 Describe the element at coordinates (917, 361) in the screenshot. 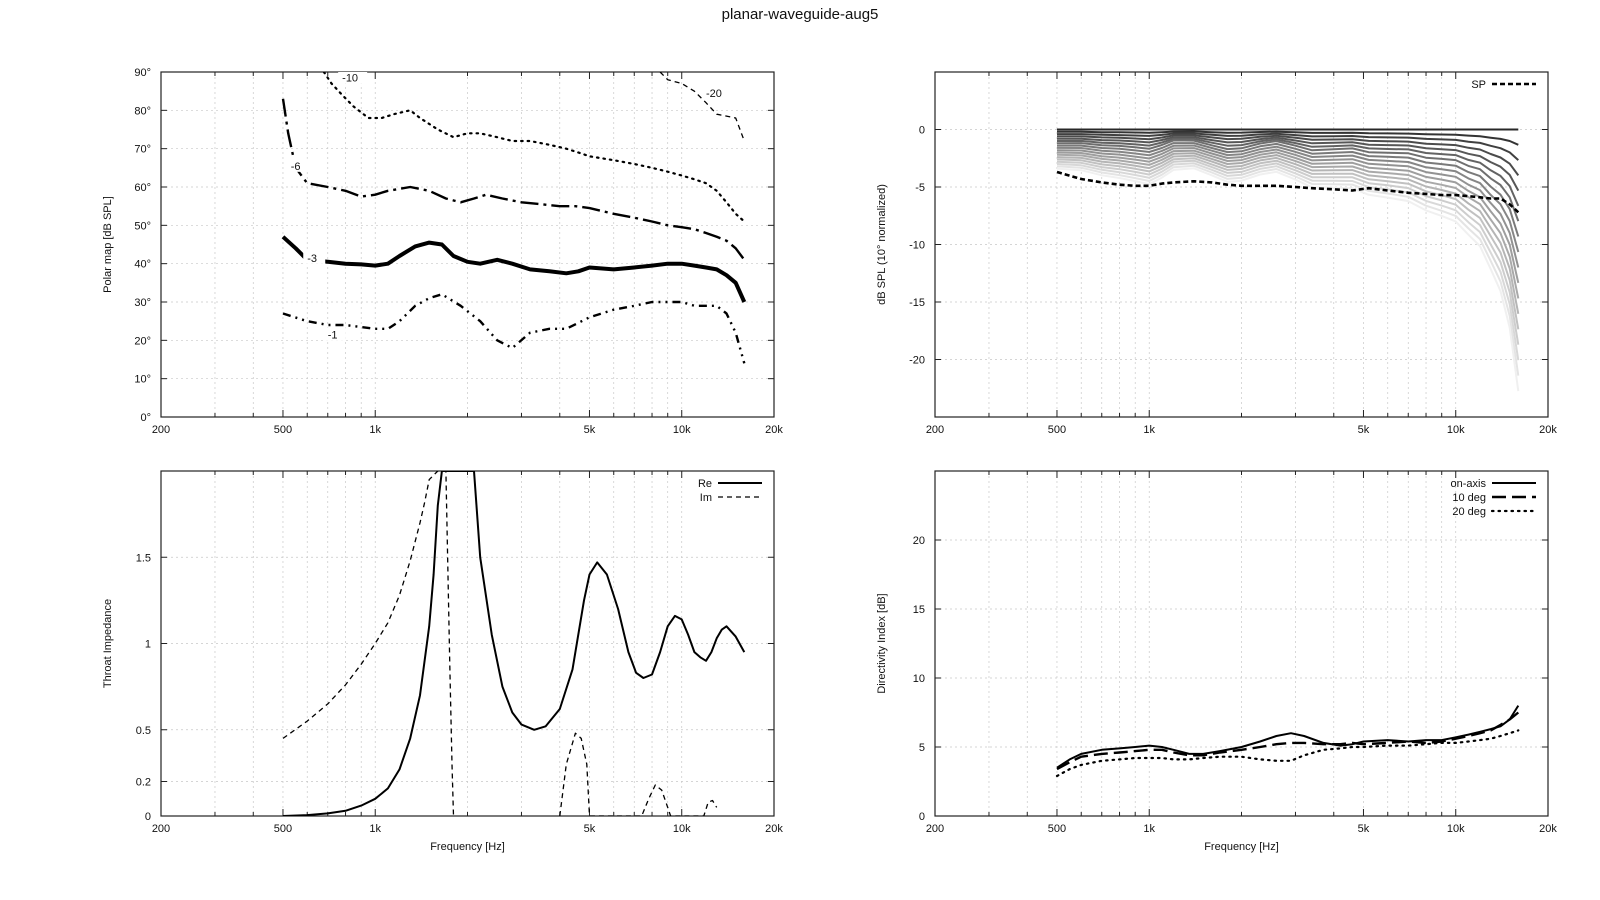

I see `y-tick-label: -20` at that location.